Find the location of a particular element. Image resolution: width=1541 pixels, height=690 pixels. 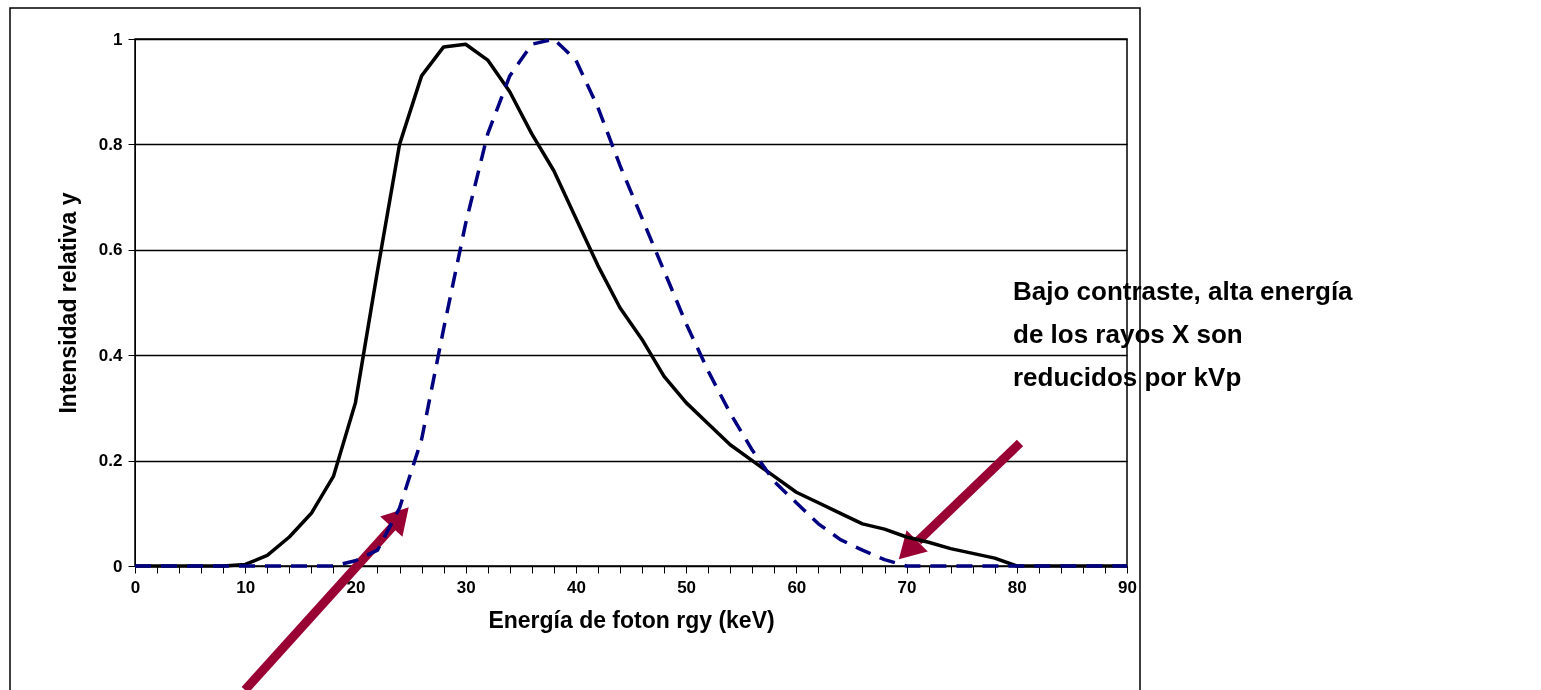

x-tick-label: 60 is located at coordinates (797, 587).